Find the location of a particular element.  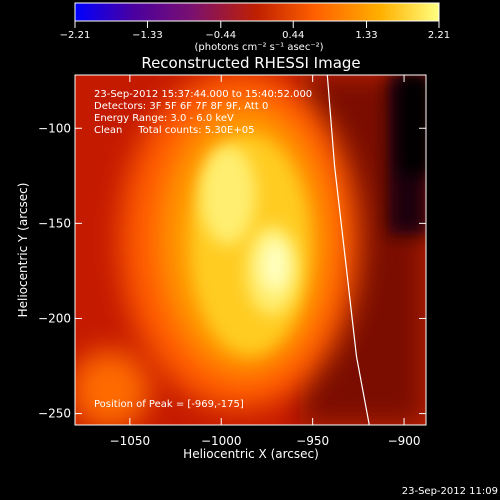

solar-limb-line is located at coordinates (348, 250).